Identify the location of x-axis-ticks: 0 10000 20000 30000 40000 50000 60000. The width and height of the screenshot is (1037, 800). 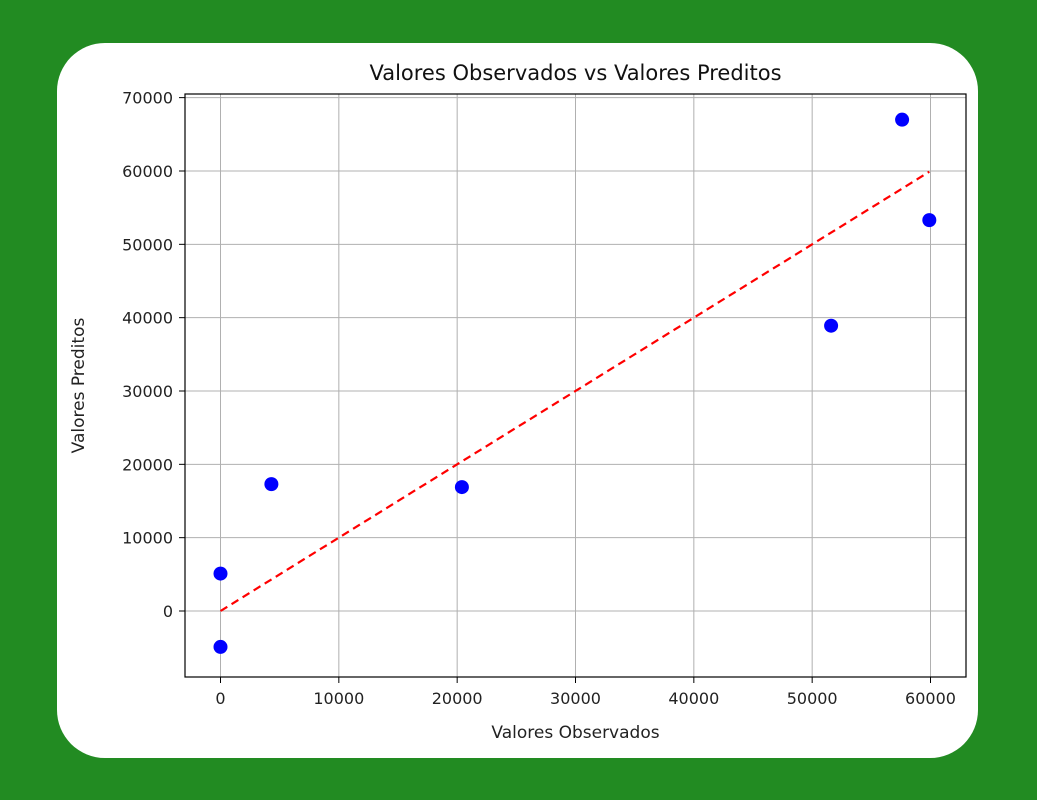
(585, 692).